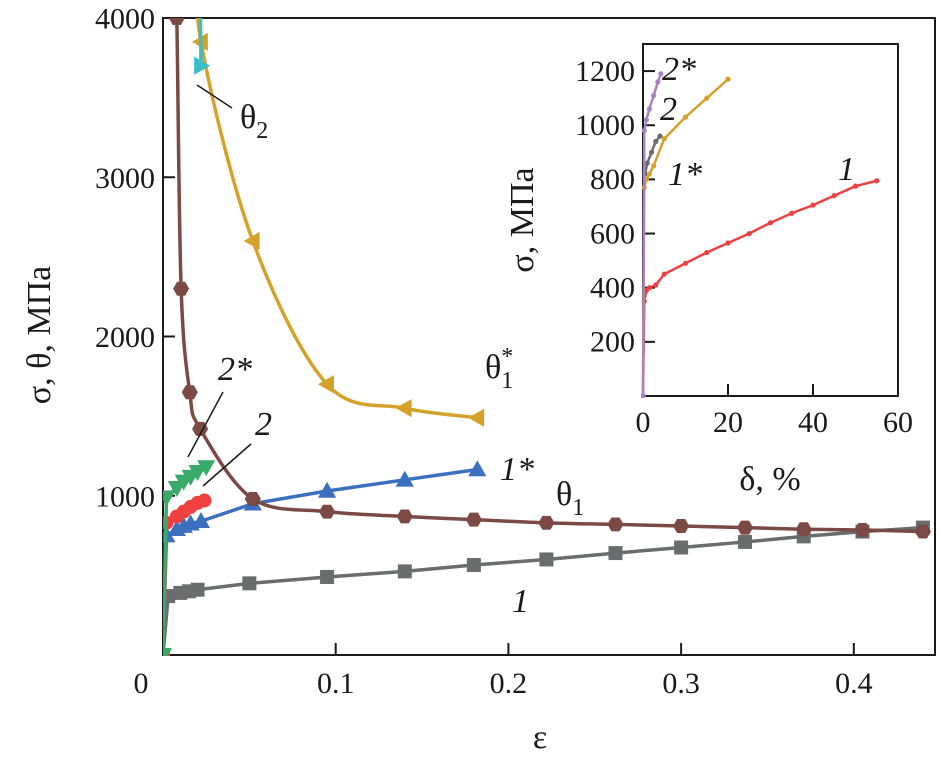  I want to click on annotation-theta1-star: θ1*, so click(499, 369).